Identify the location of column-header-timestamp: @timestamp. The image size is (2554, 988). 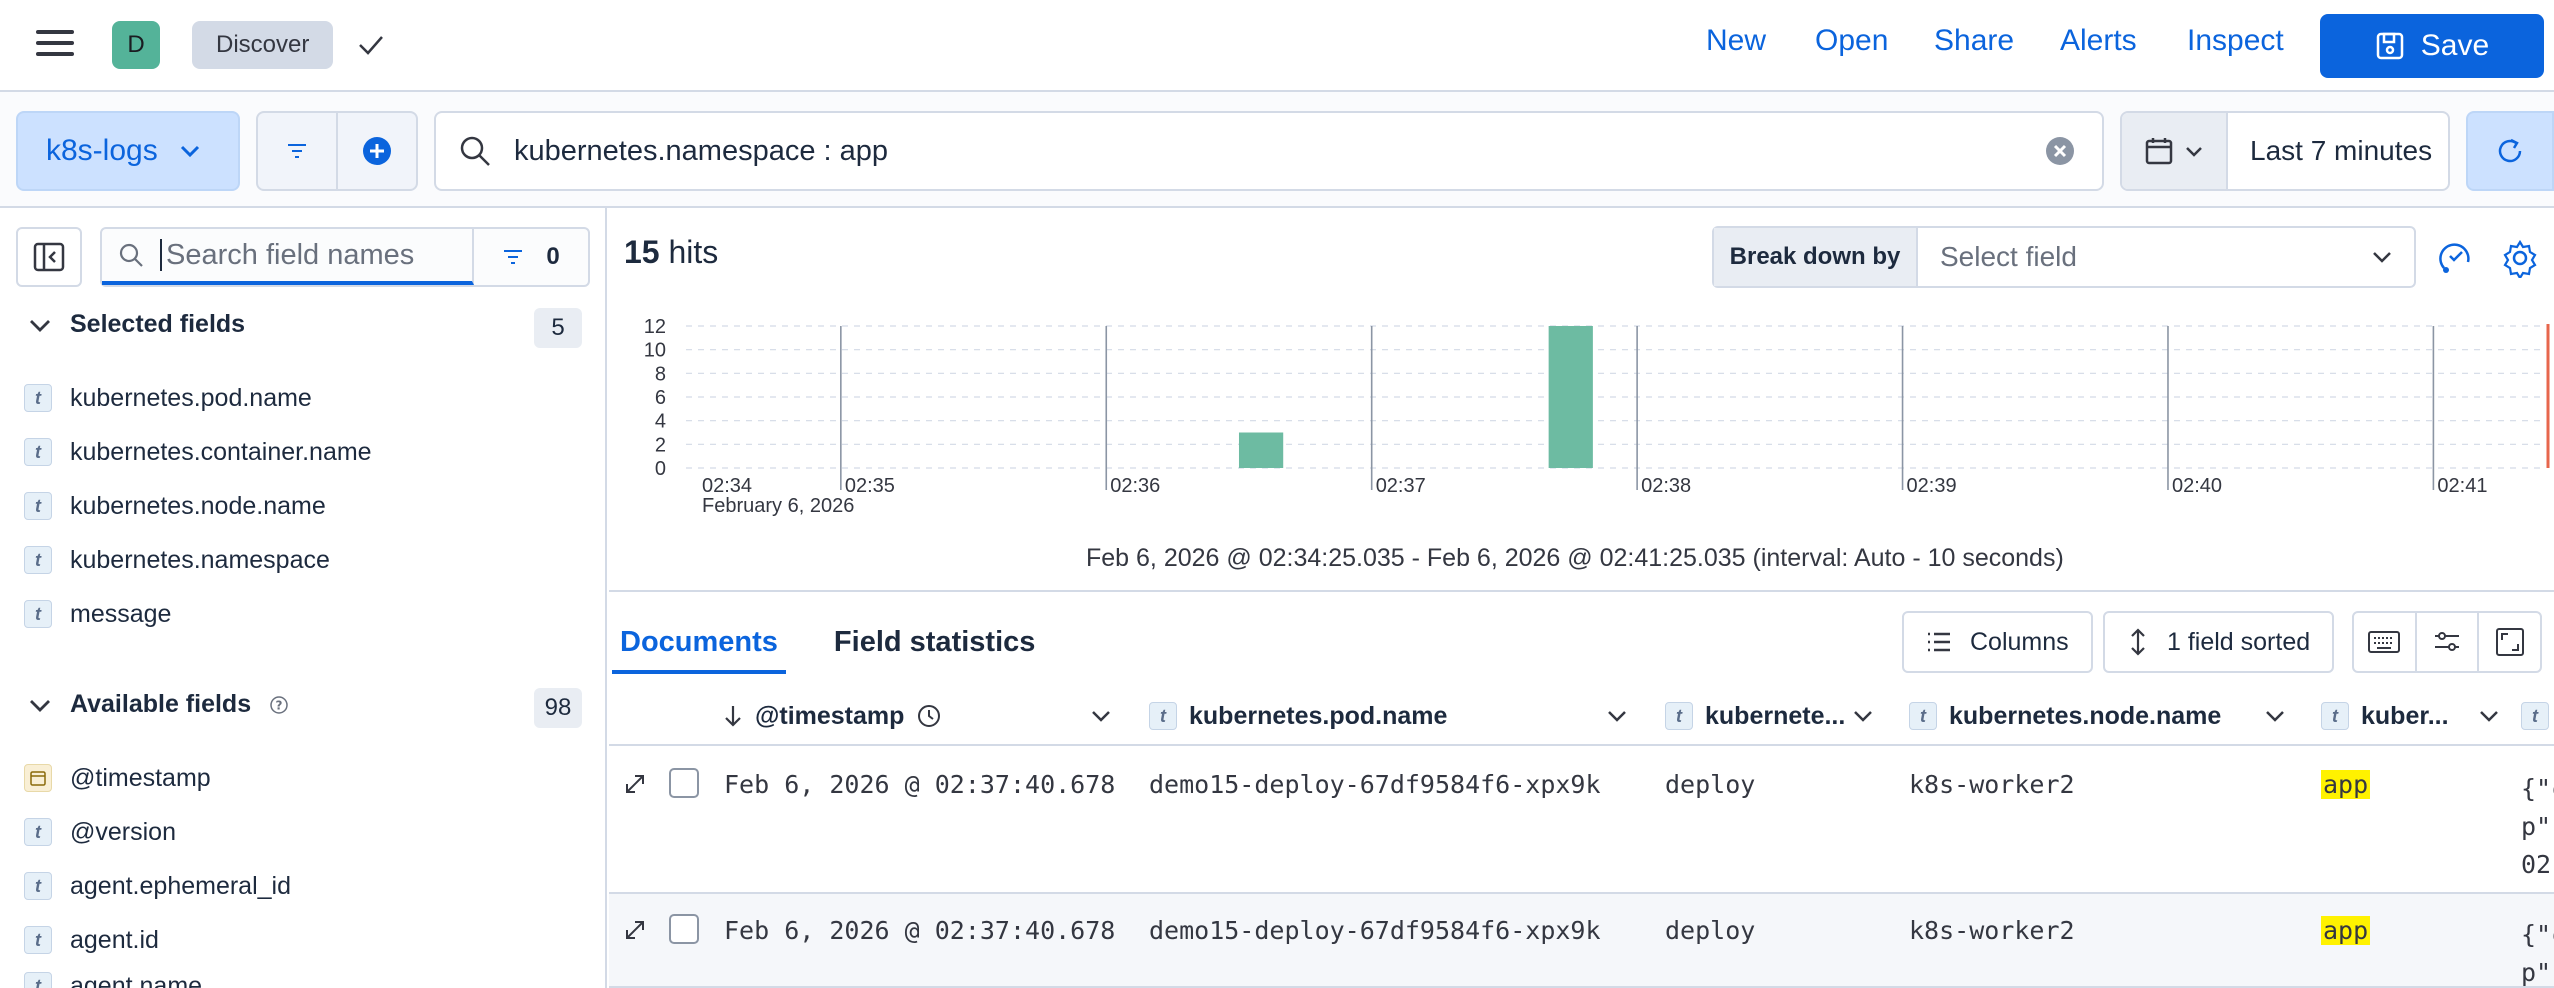
(832, 716).